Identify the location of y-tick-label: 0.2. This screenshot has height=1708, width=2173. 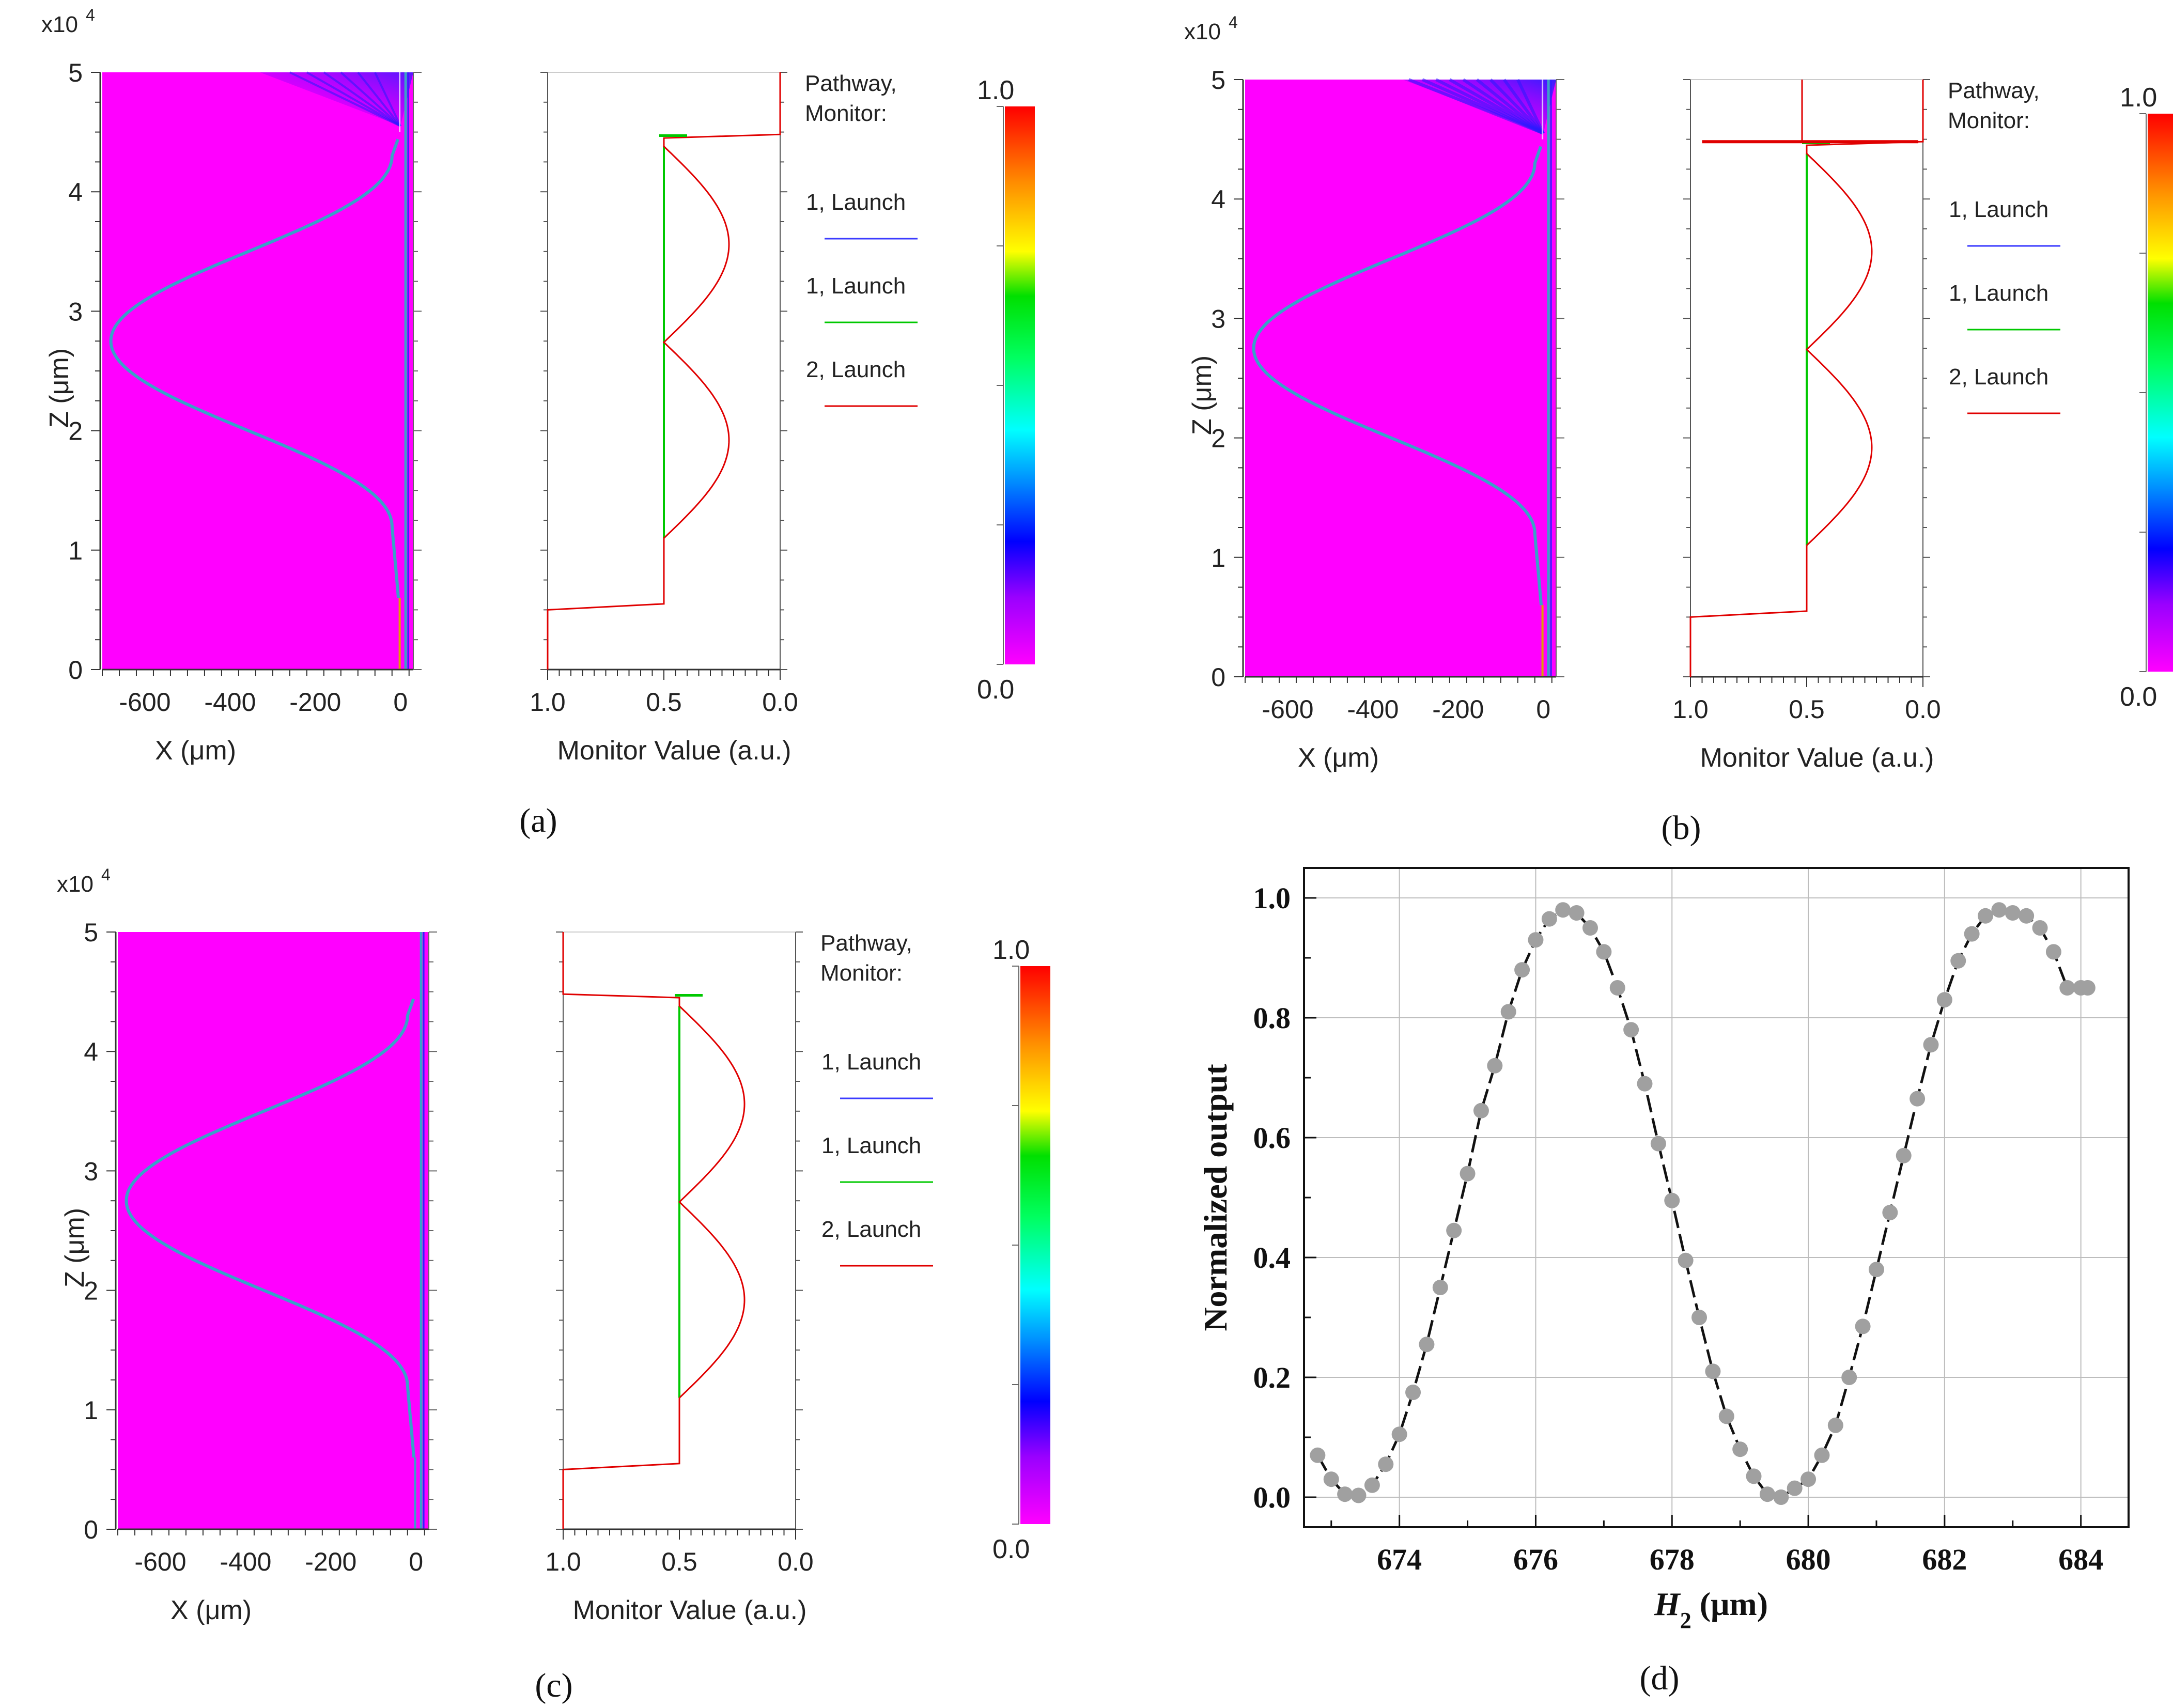
(1272, 1377).